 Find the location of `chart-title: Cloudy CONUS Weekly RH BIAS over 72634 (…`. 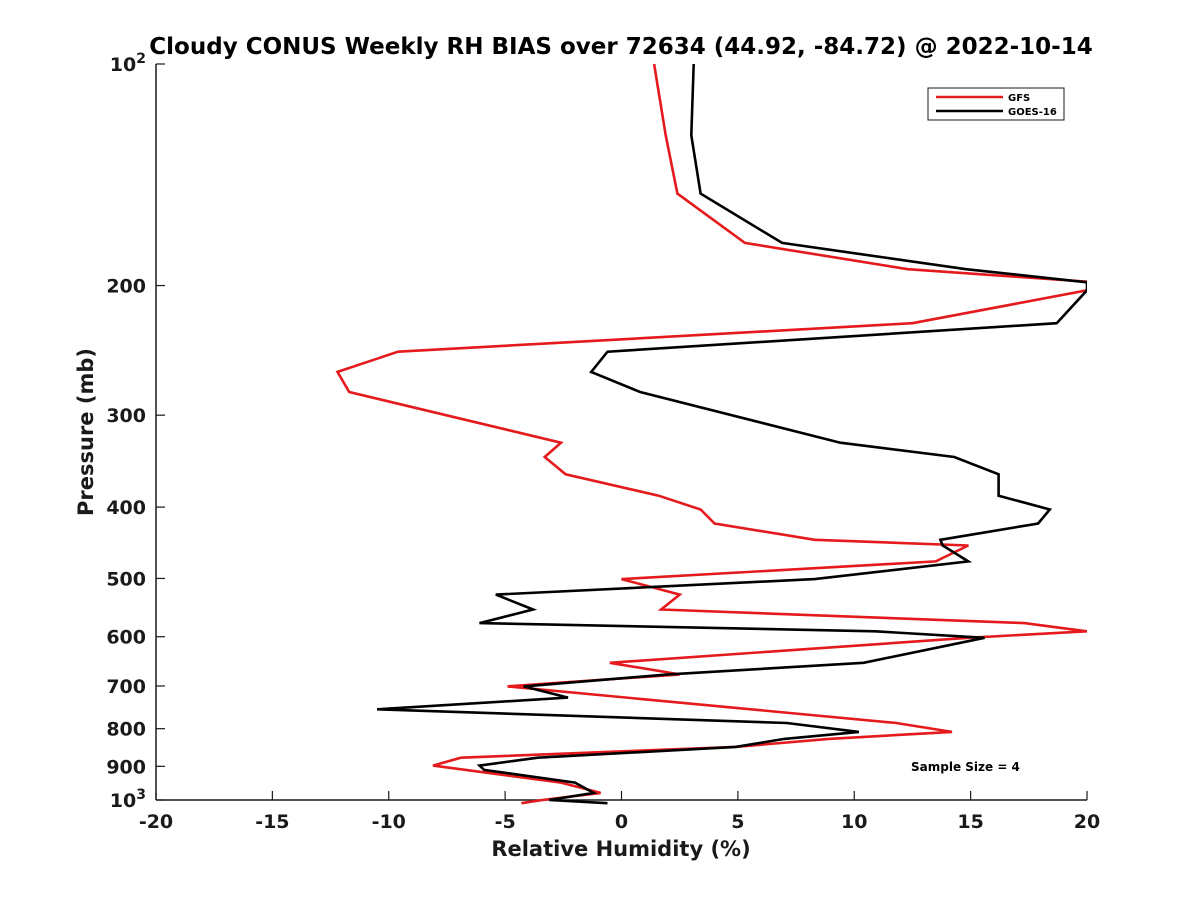

chart-title: Cloudy CONUS Weekly RH BIAS over 72634 (… is located at coordinates (620, 47).